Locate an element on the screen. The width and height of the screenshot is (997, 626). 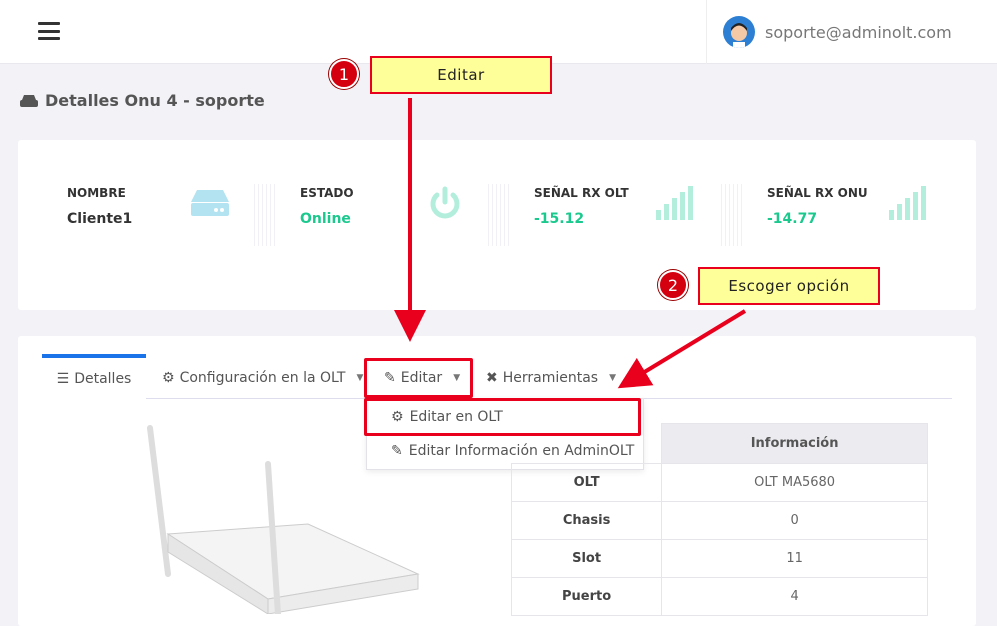
user-email: soporte@adminolt.com is located at coordinates (858, 32).